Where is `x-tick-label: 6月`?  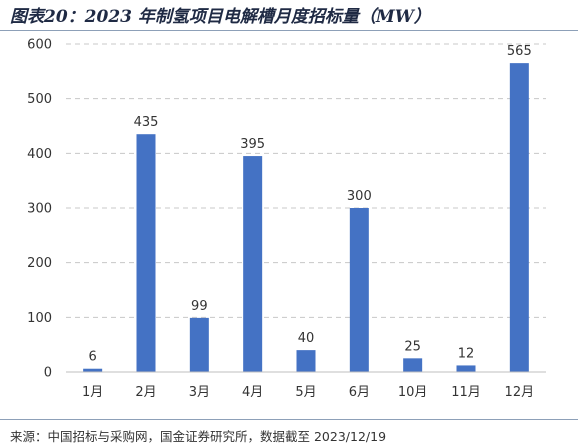
x-tick-label: 6月 is located at coordinates (359, 392).